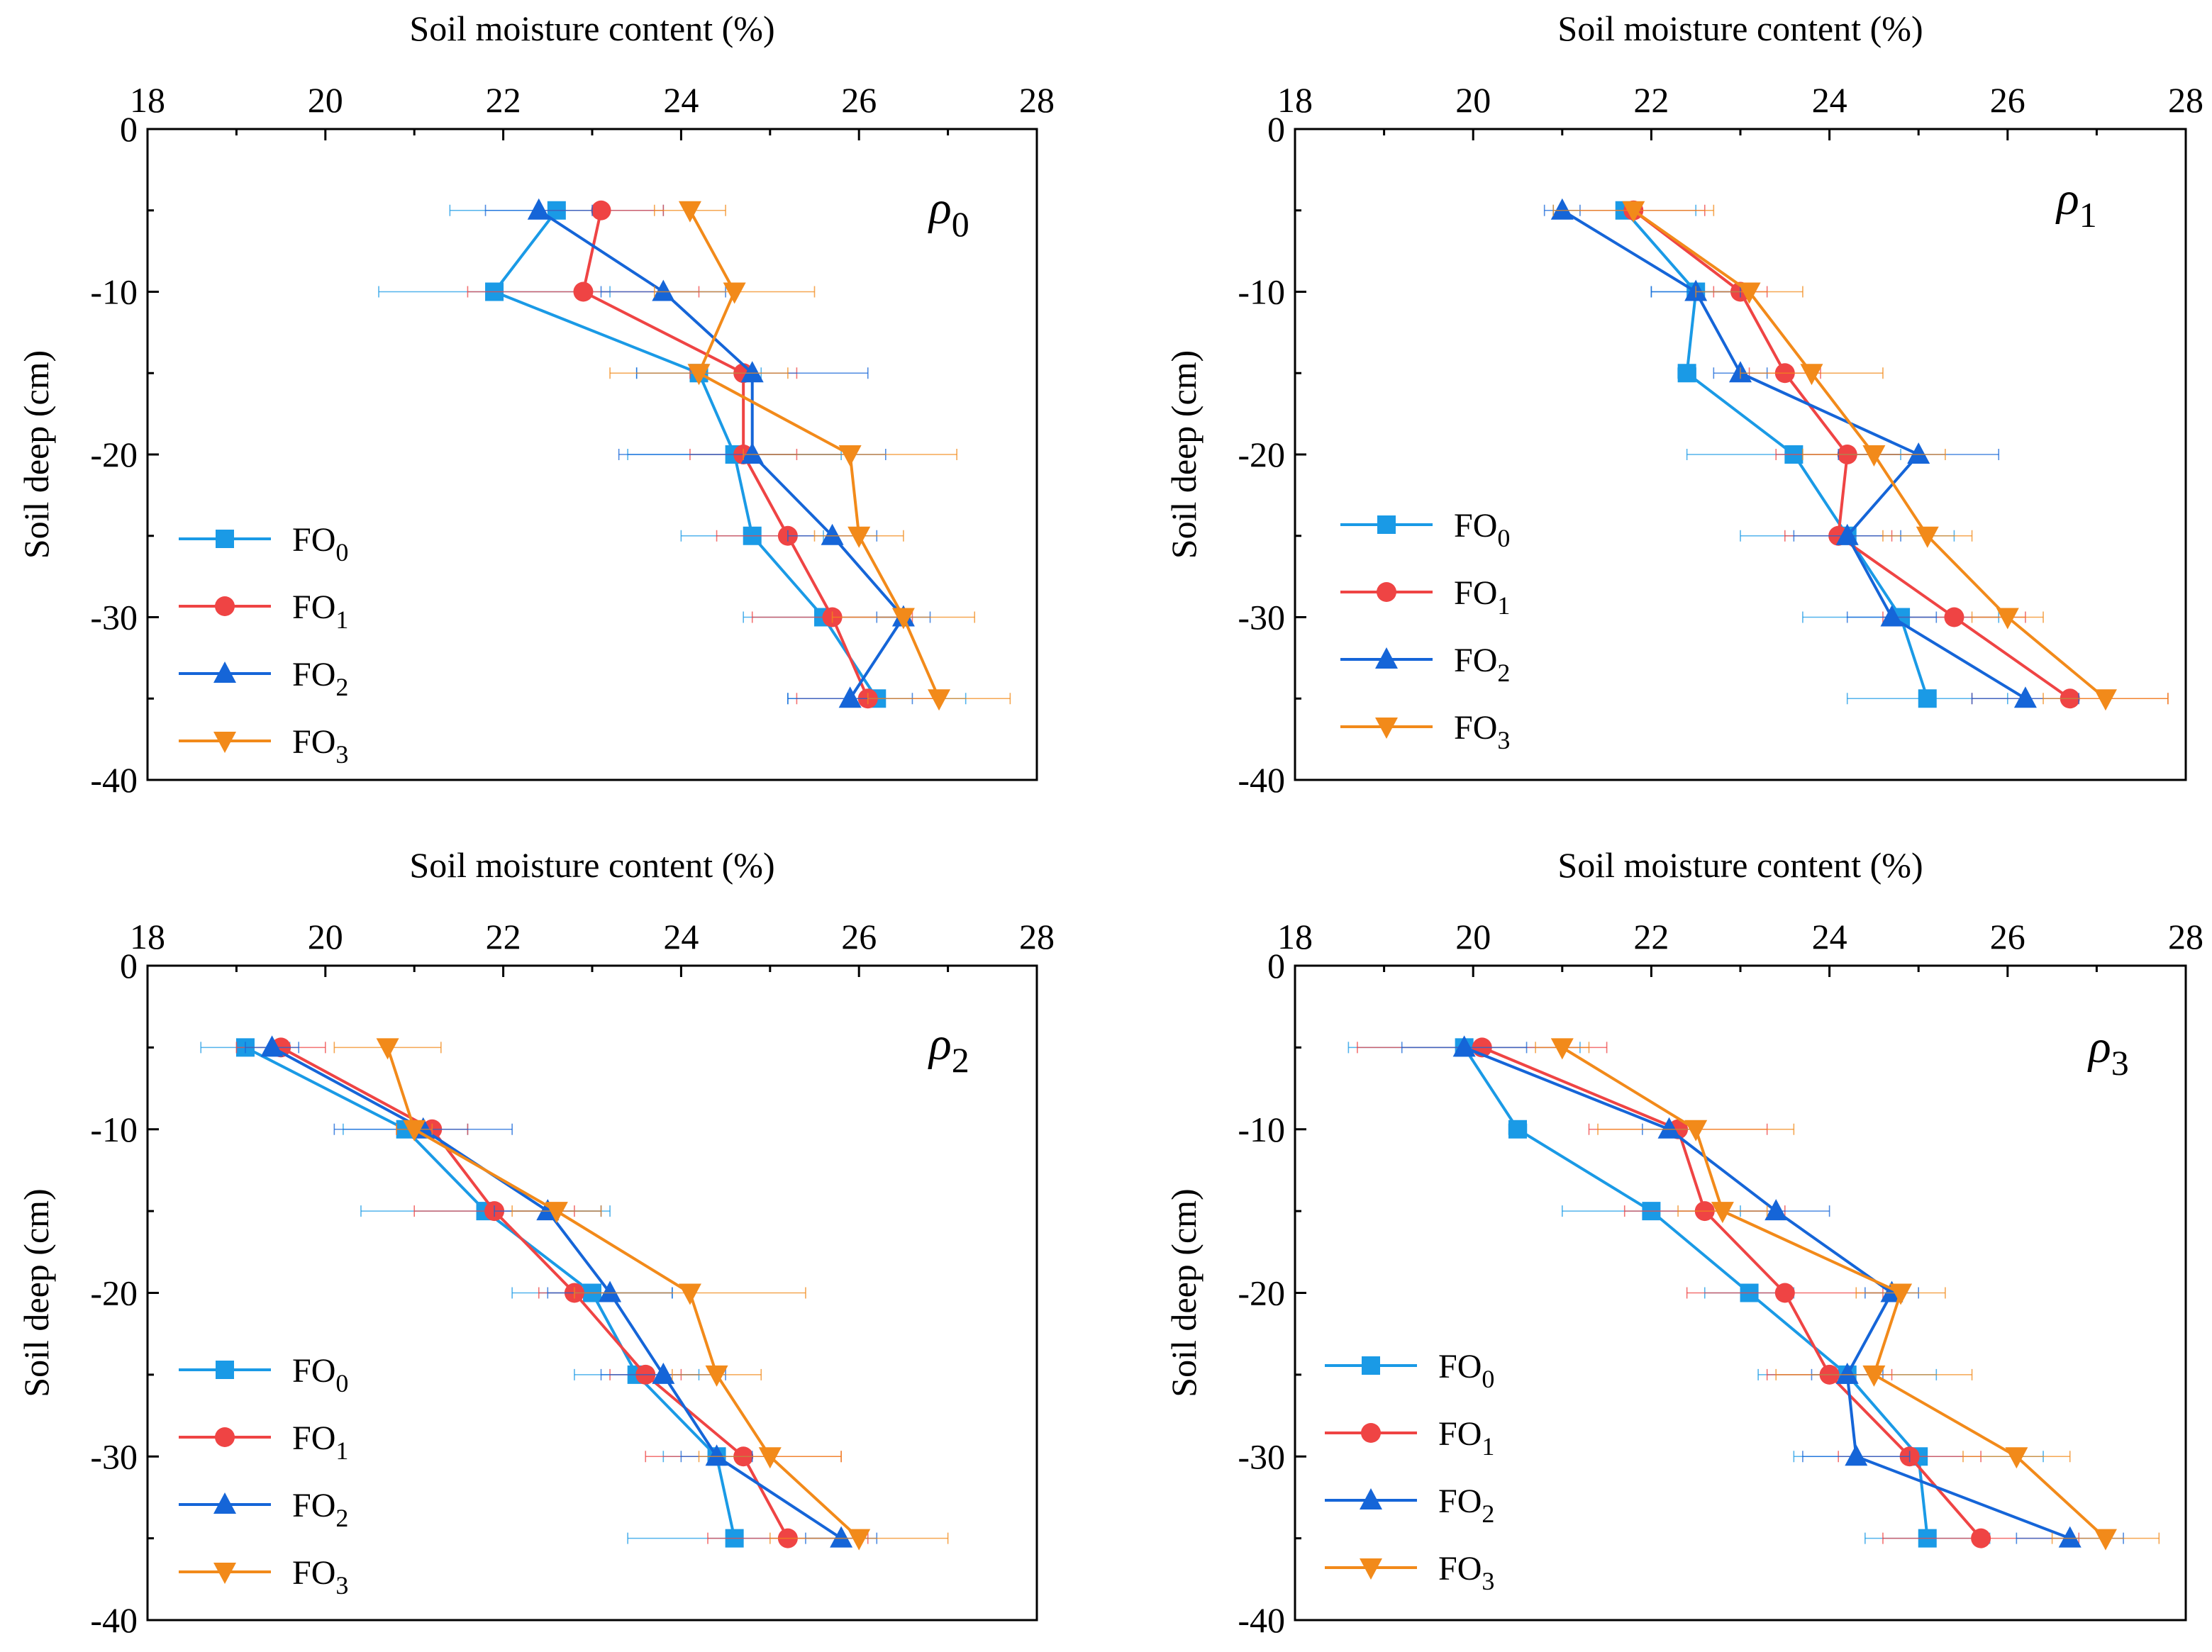 The image size is (2212, 1652). What do you see at coordinates (263, 544) in the screenshot?
I see `legend-entry-FO0: FO0` at bounding box center [263, 544].